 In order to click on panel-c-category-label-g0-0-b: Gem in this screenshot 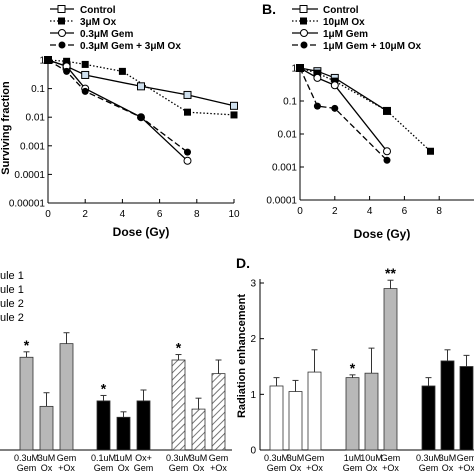, I will do `click(27, 468)`.